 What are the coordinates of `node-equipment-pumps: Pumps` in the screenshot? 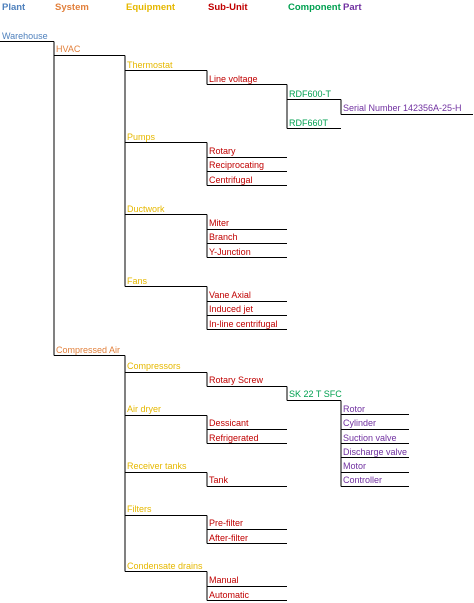 It's located at (141, 137).